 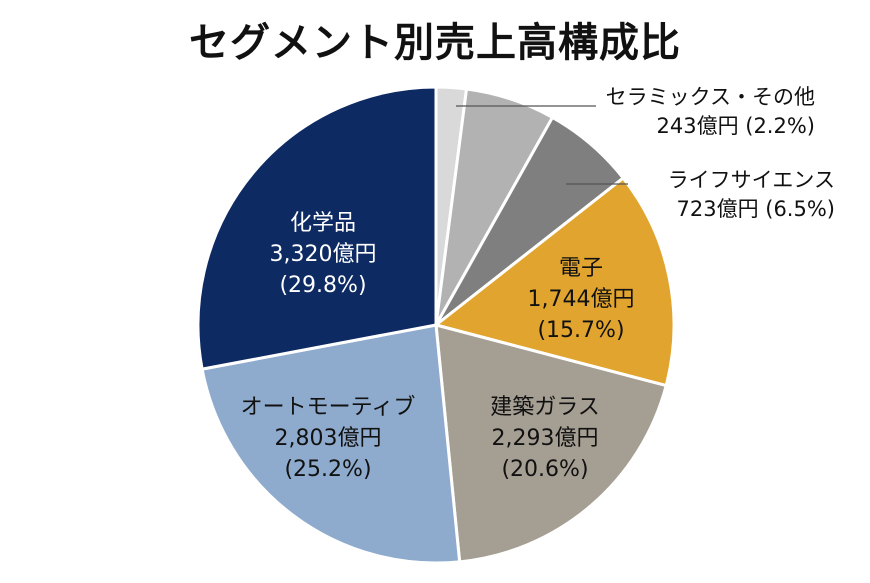 What do you see at coordinates (581, 299) in the screenshot?
I see `slice-label-4: 電子 1,744億円(15.7%)` at bounding box center [581, 299].